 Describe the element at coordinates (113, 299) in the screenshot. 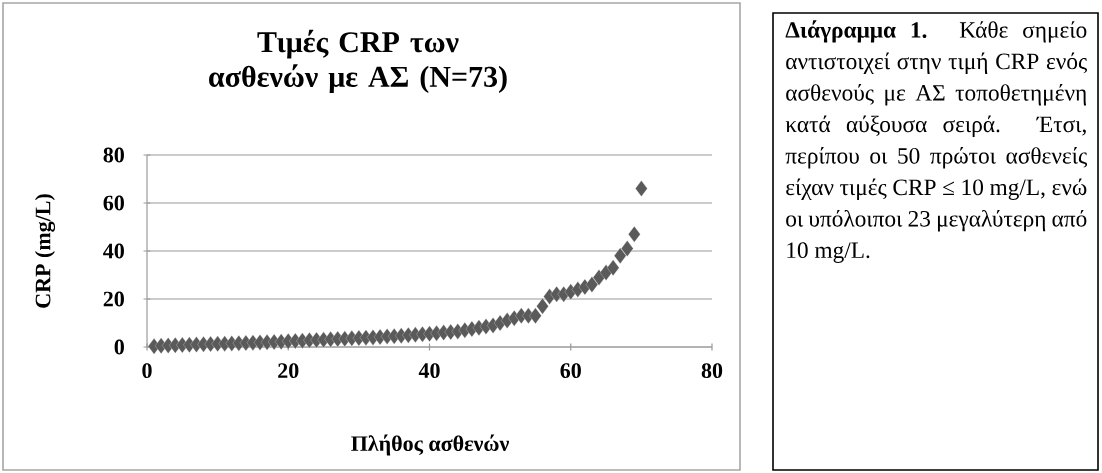

I see `y-tick-label: 20` at that location.